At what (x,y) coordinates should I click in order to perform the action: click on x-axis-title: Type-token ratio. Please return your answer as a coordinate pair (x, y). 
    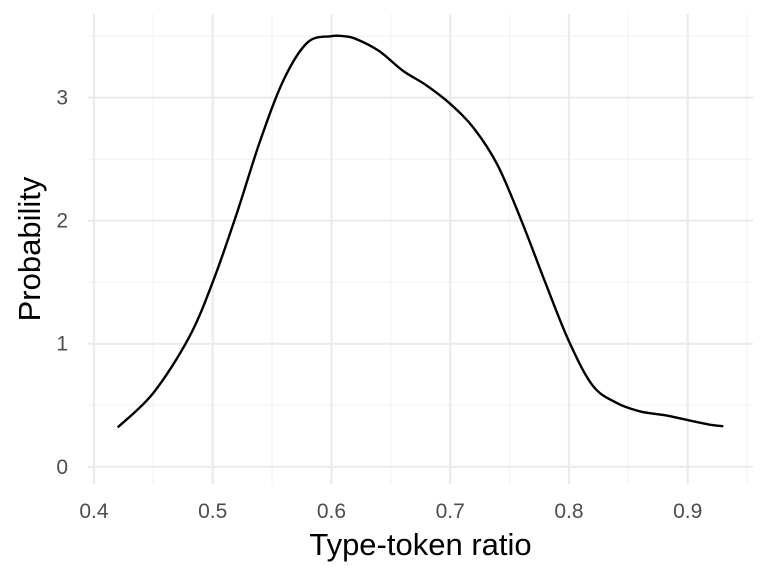
    Looking at the image, I should click on (420, 544).